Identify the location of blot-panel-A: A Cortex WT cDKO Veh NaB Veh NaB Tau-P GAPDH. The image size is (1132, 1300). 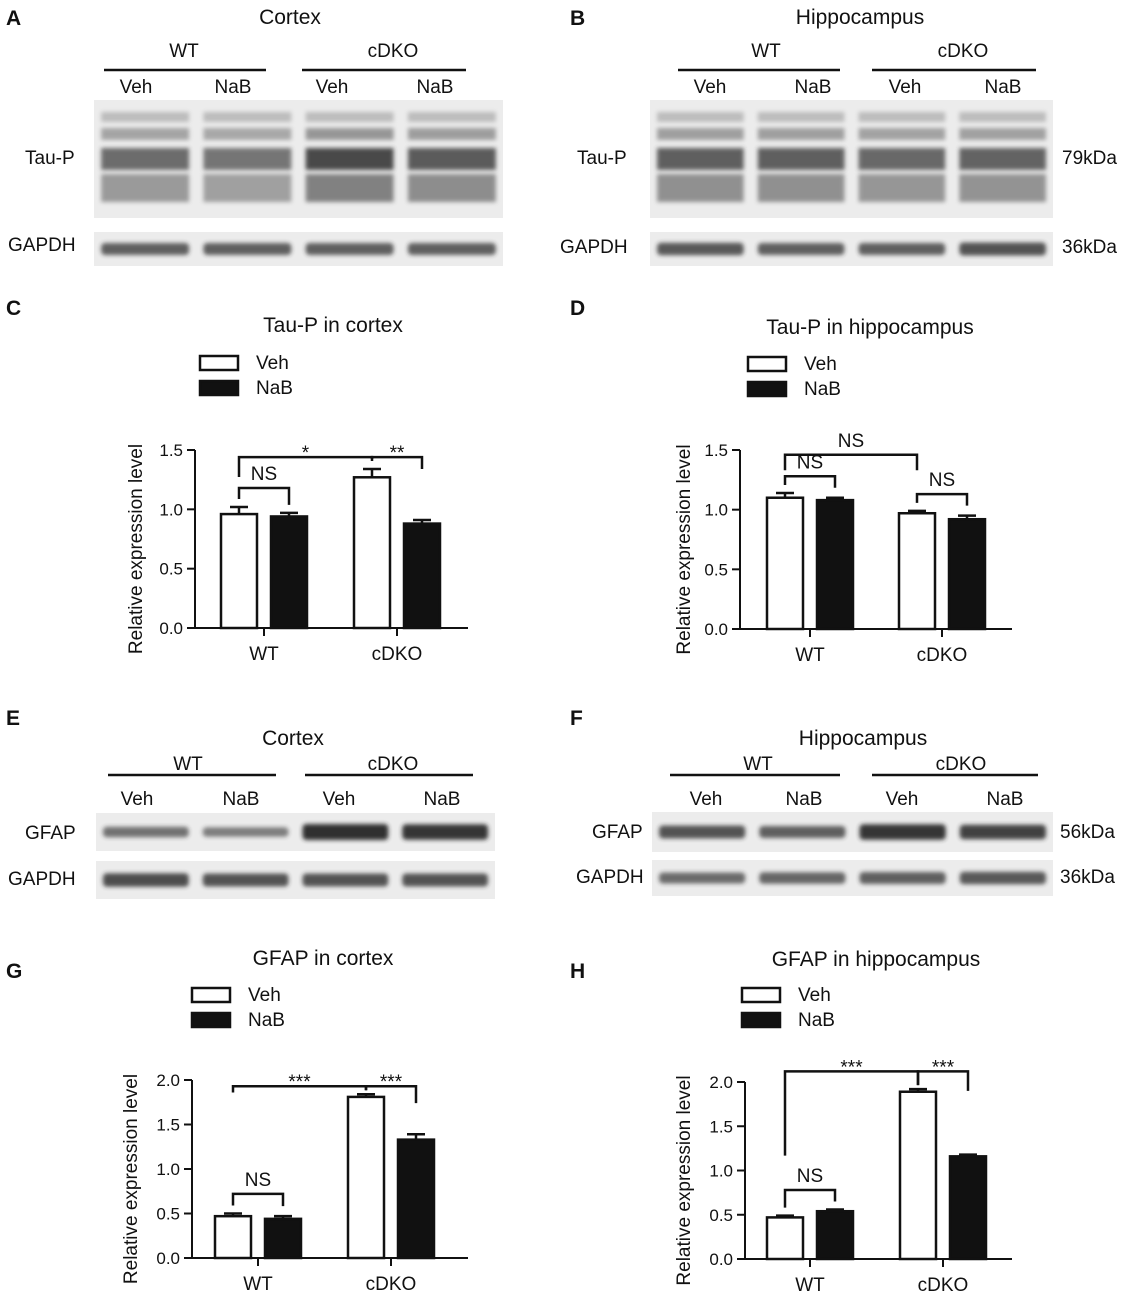
(254, 136).